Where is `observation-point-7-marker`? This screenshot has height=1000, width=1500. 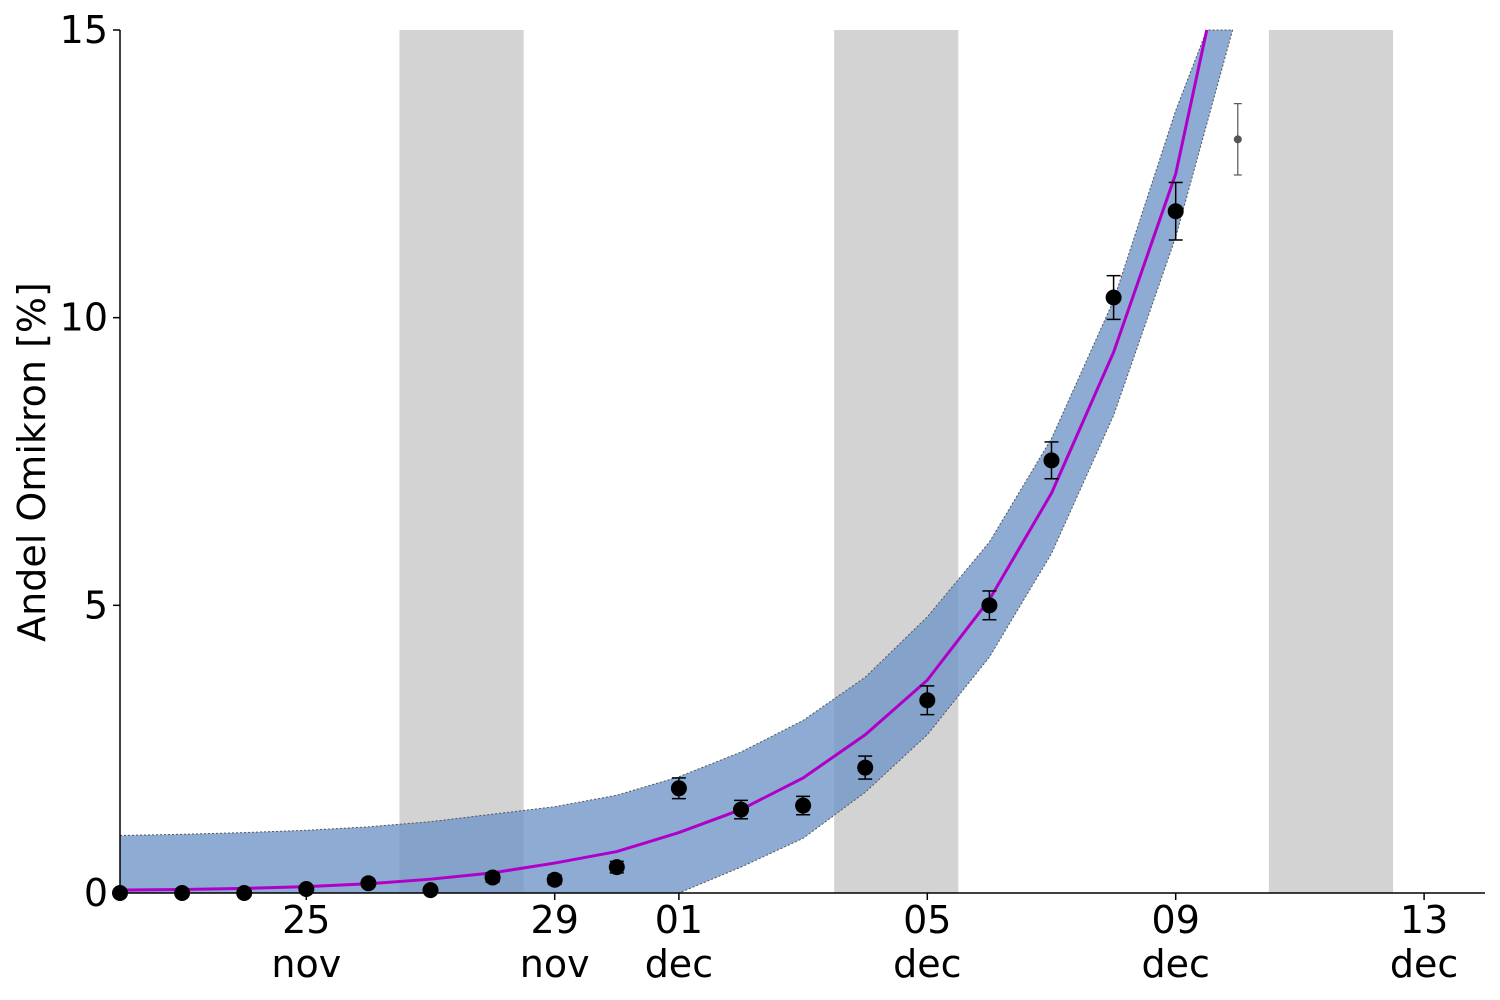 observation-point-7-marker is located at coordinates (492, 877).